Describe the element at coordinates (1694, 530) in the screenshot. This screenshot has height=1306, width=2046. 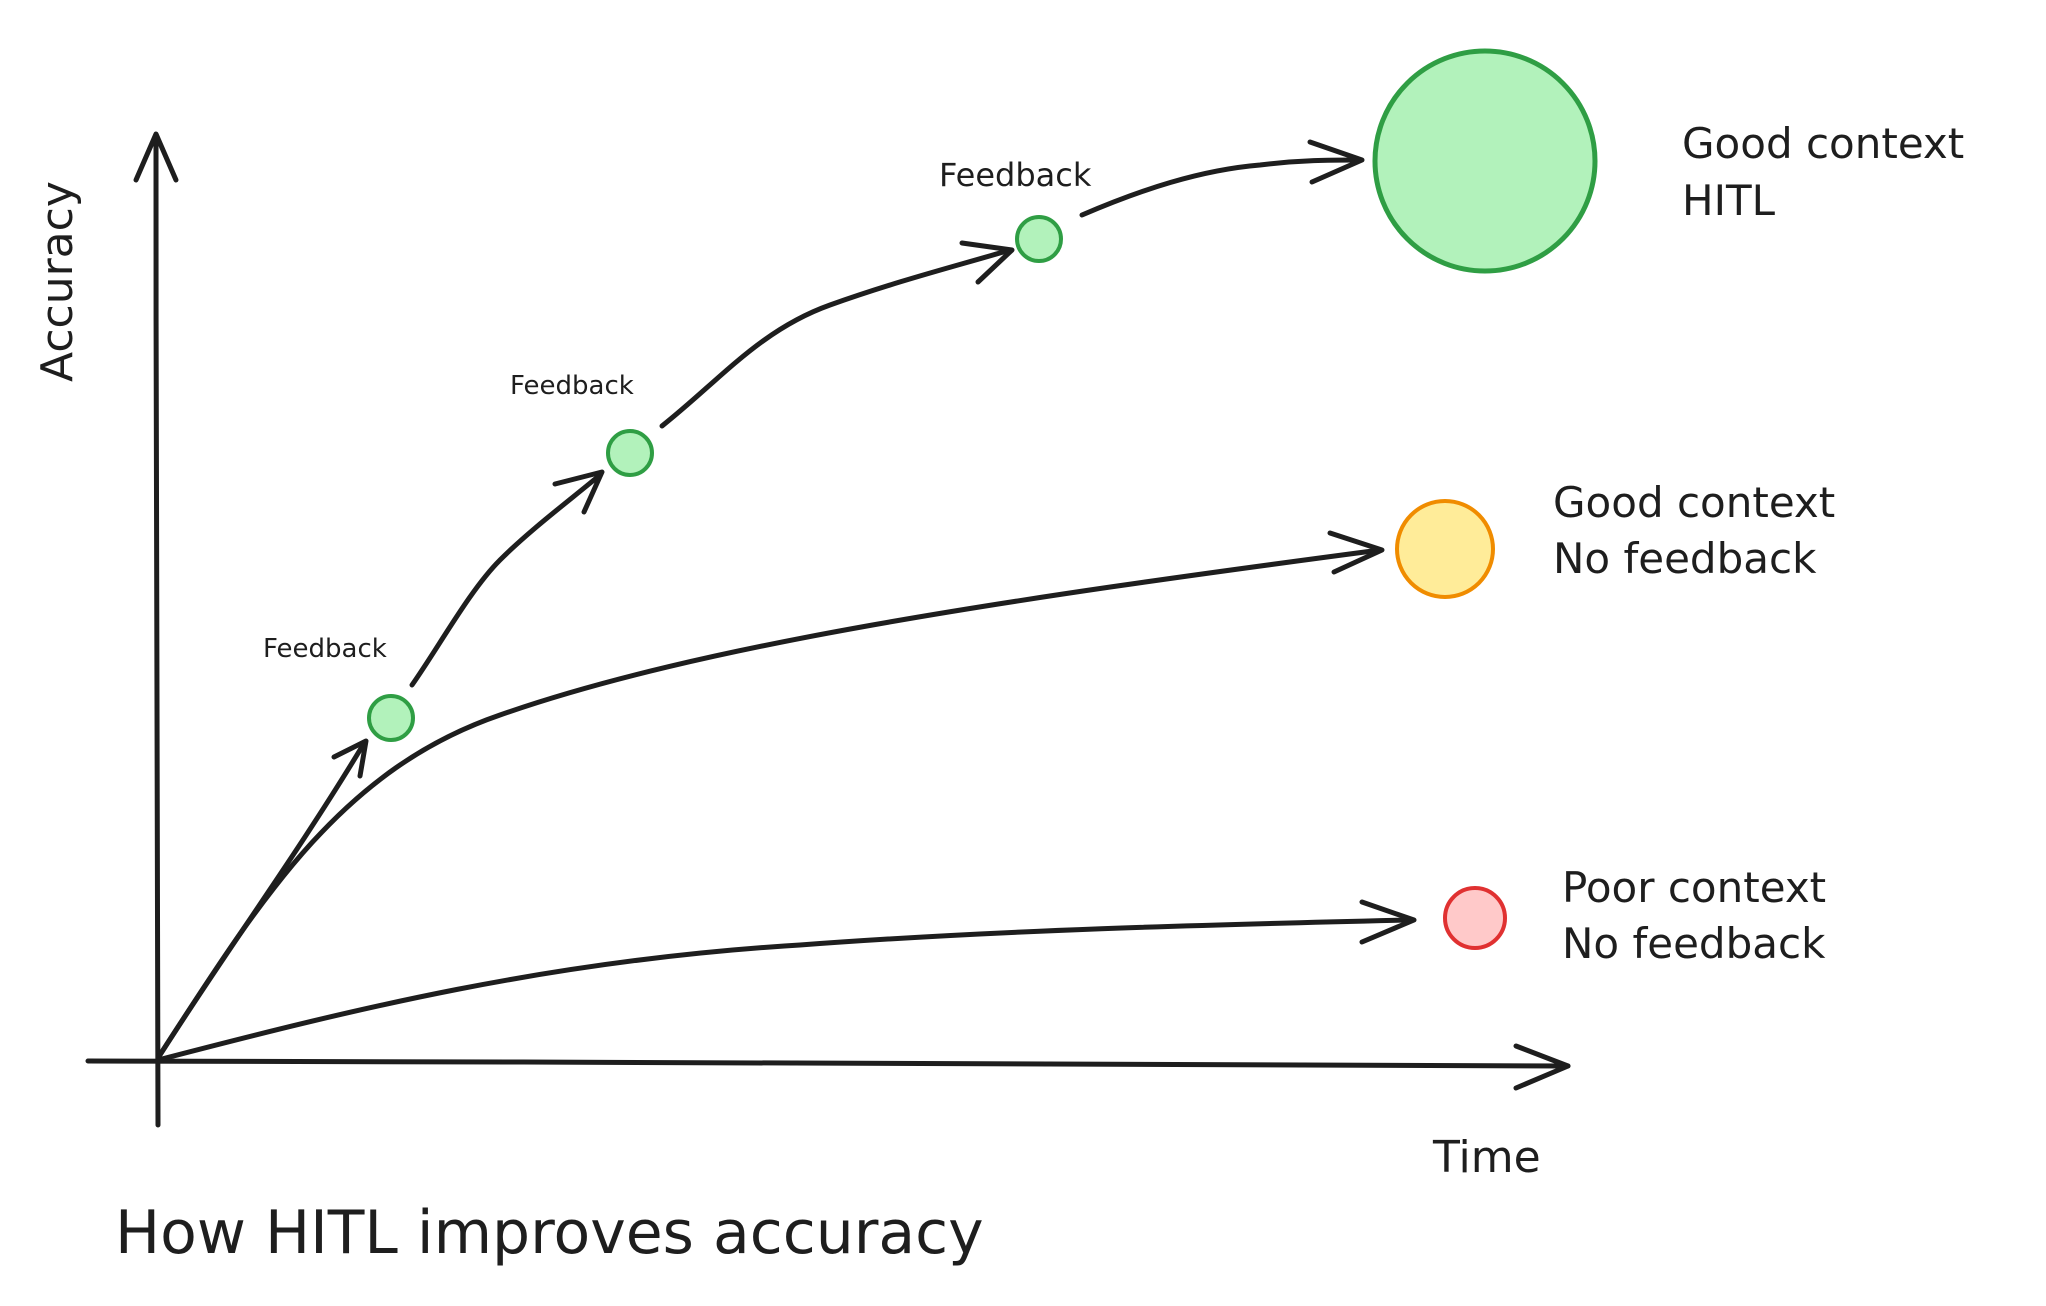
I see `no-feedback-outcome-label: Good context No feedback` at that location.